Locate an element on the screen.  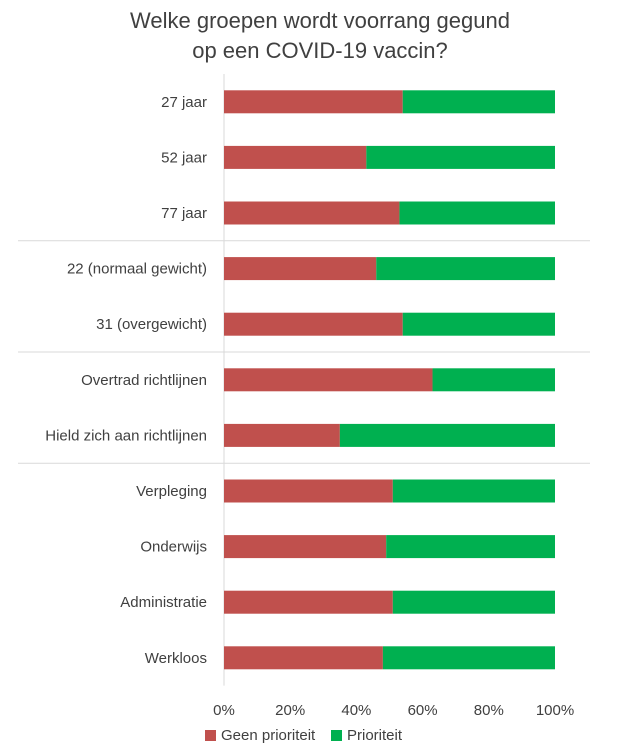
legend-swatch-geen-prioriteit is located at coordinates (210, 735).